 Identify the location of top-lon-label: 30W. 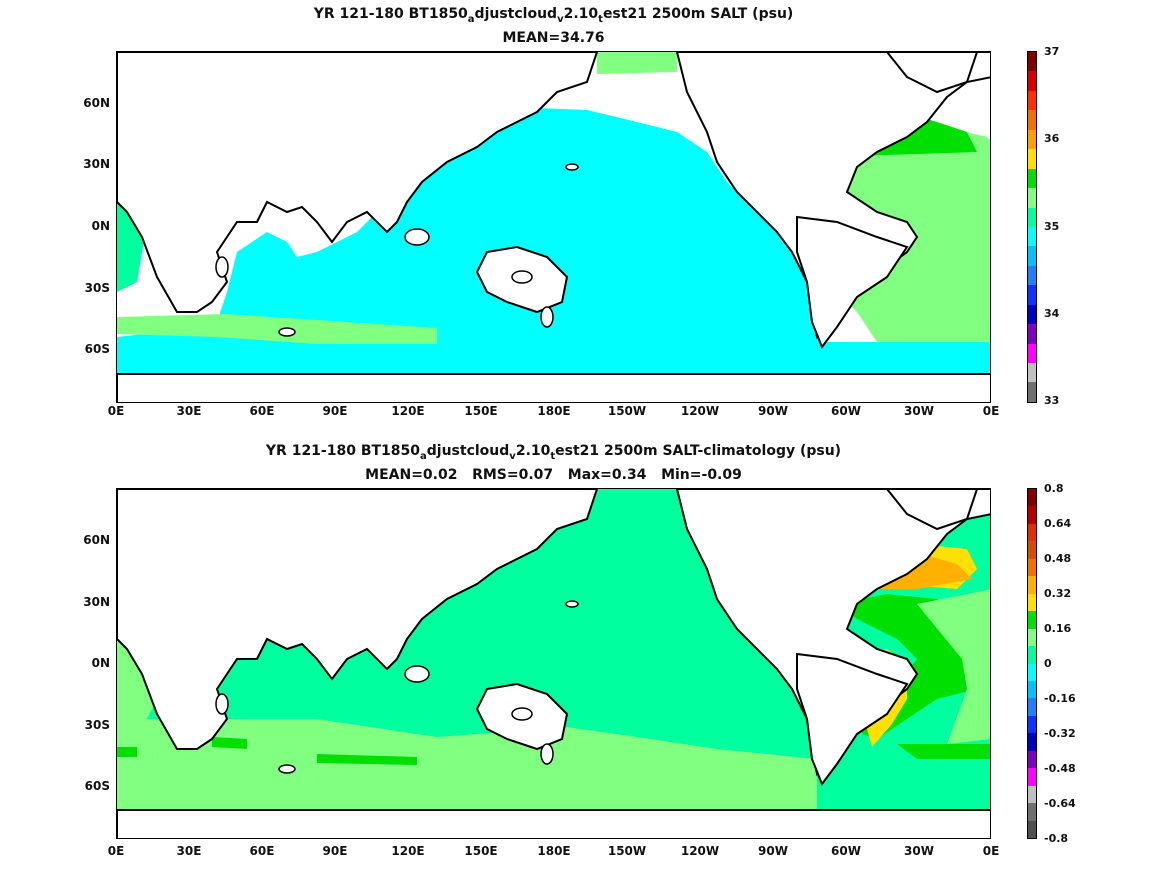
(919, 411).